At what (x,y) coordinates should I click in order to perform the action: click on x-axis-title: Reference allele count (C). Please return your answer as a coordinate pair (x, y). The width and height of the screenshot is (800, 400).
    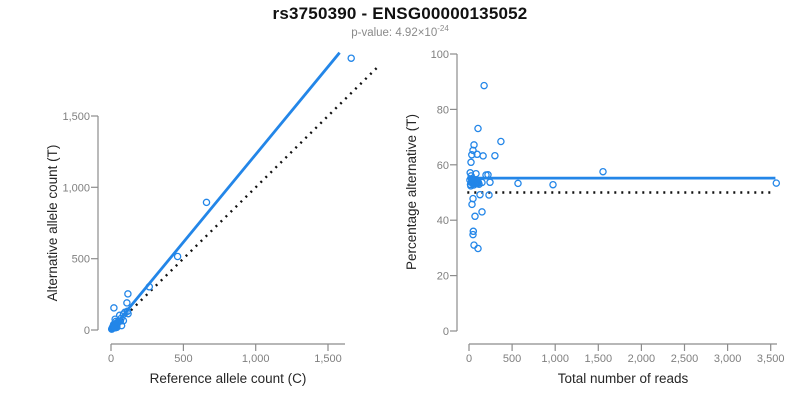
    Looking at the image, I should click on (228, 378).